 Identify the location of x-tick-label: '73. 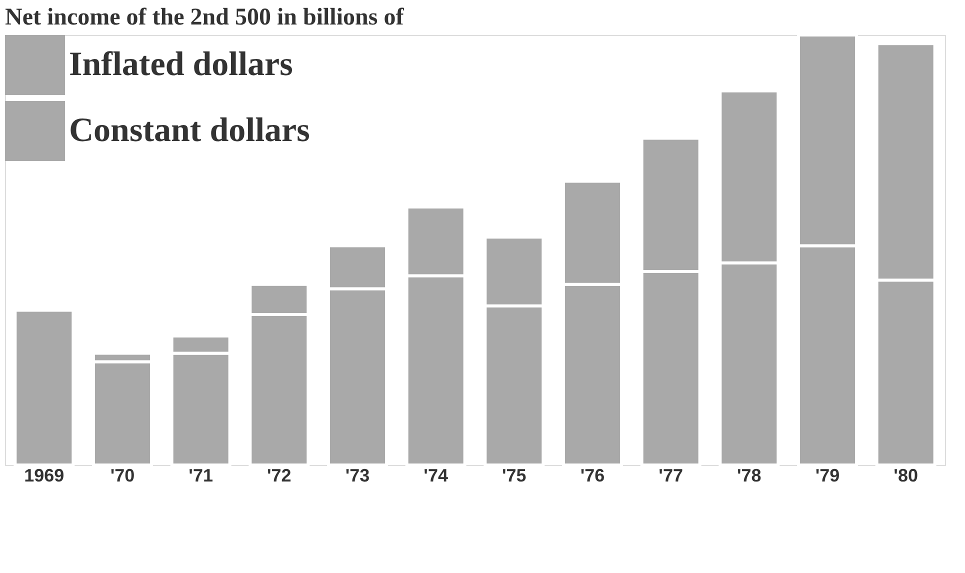
(357, 476).